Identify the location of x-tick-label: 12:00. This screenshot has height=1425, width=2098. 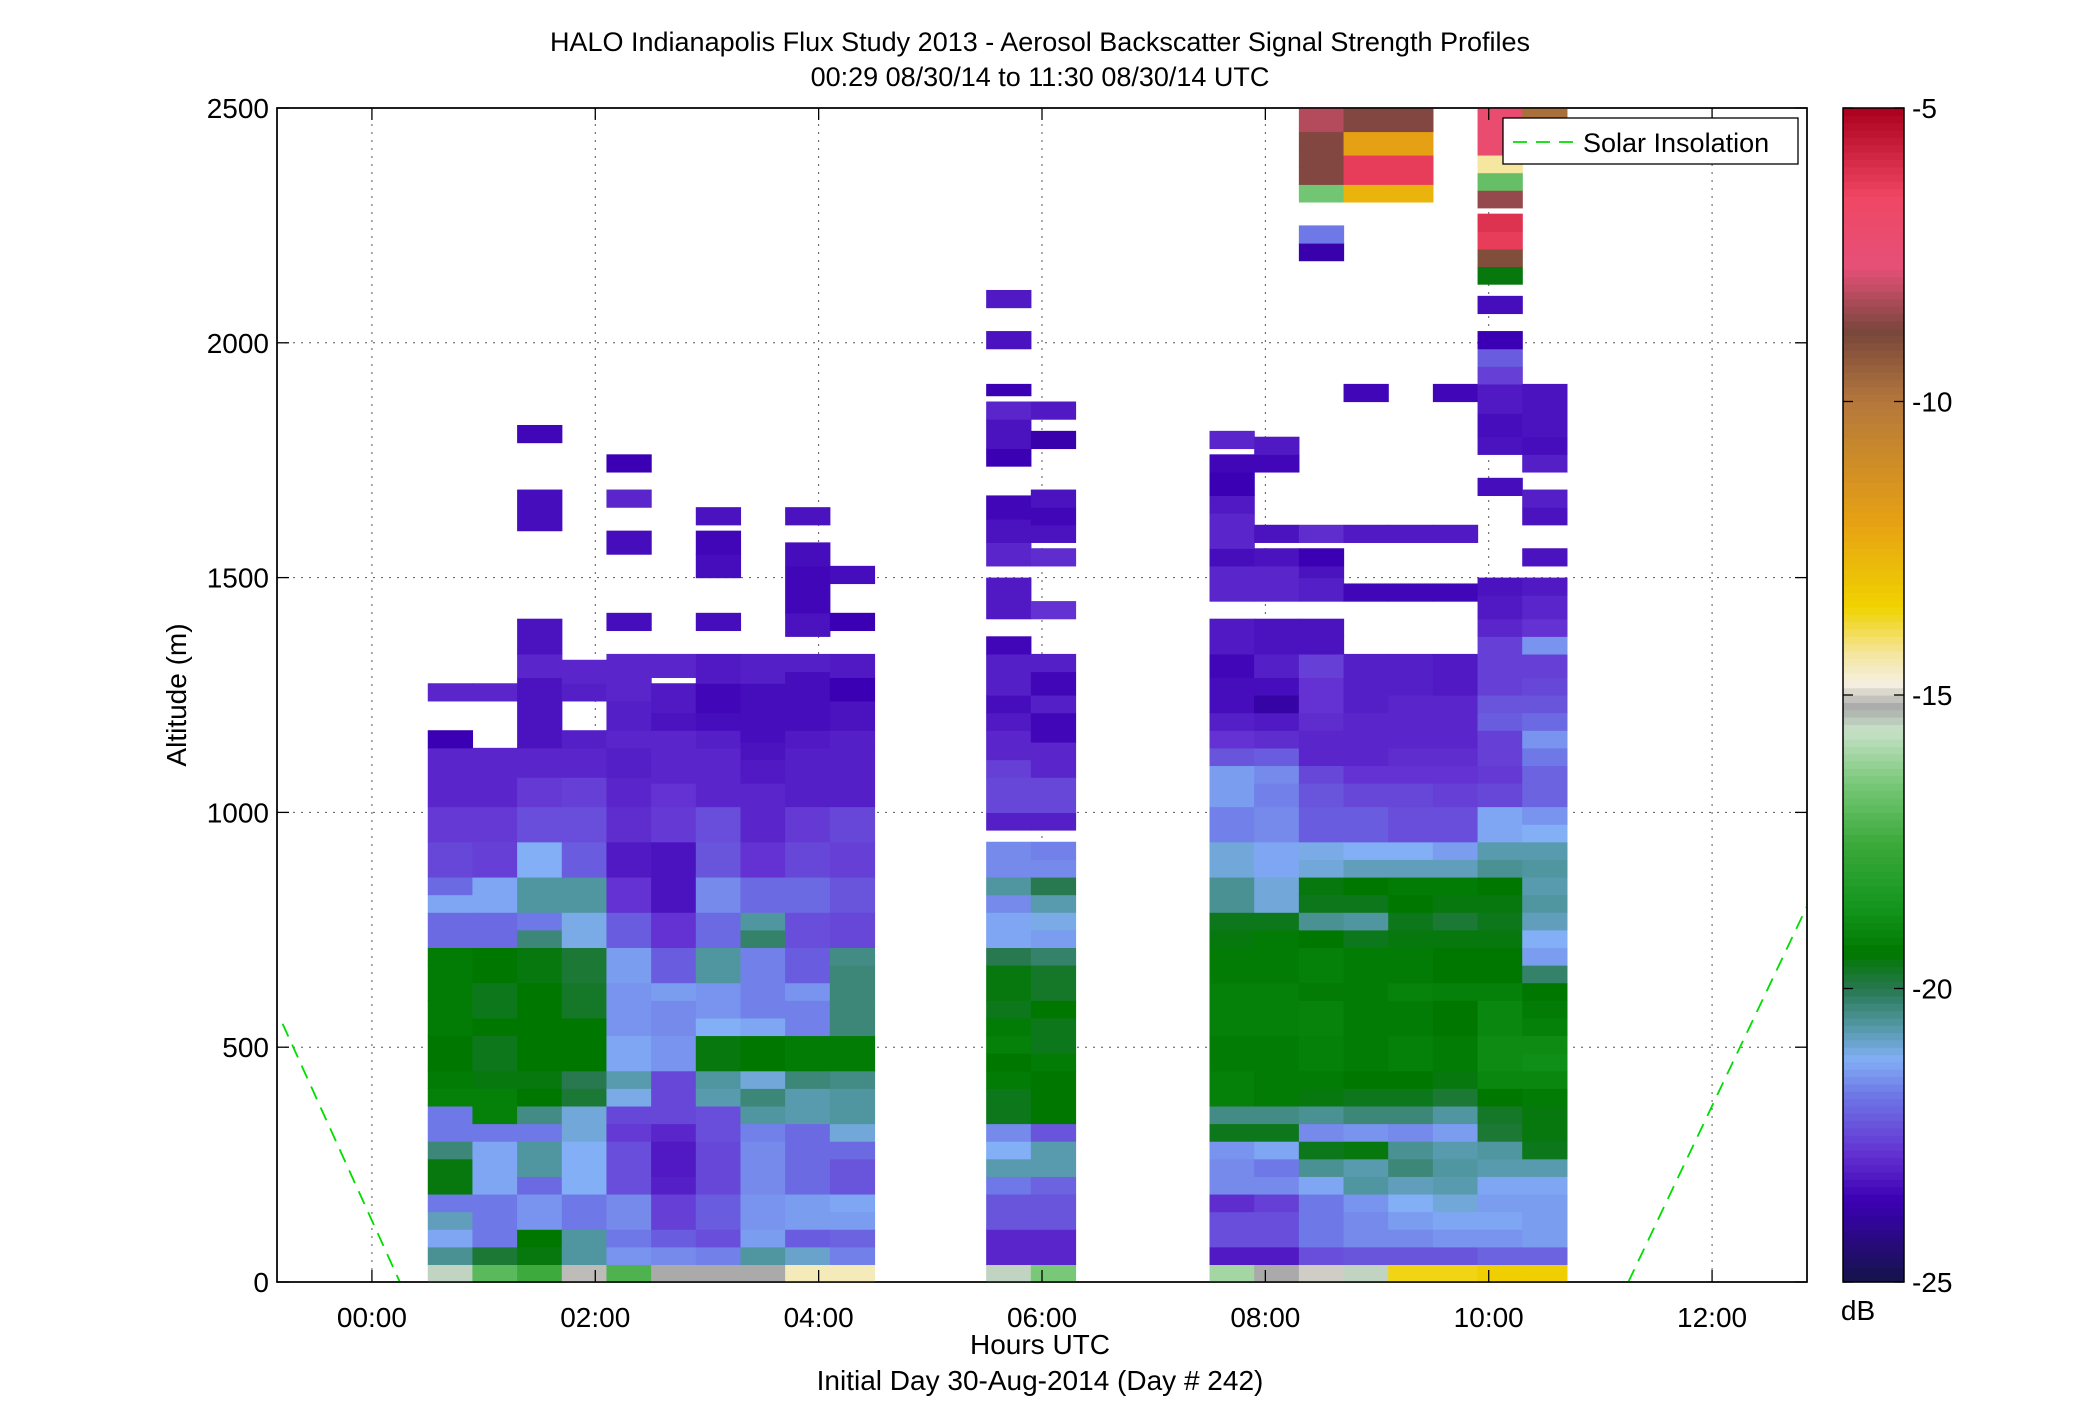
(1712, 1317).